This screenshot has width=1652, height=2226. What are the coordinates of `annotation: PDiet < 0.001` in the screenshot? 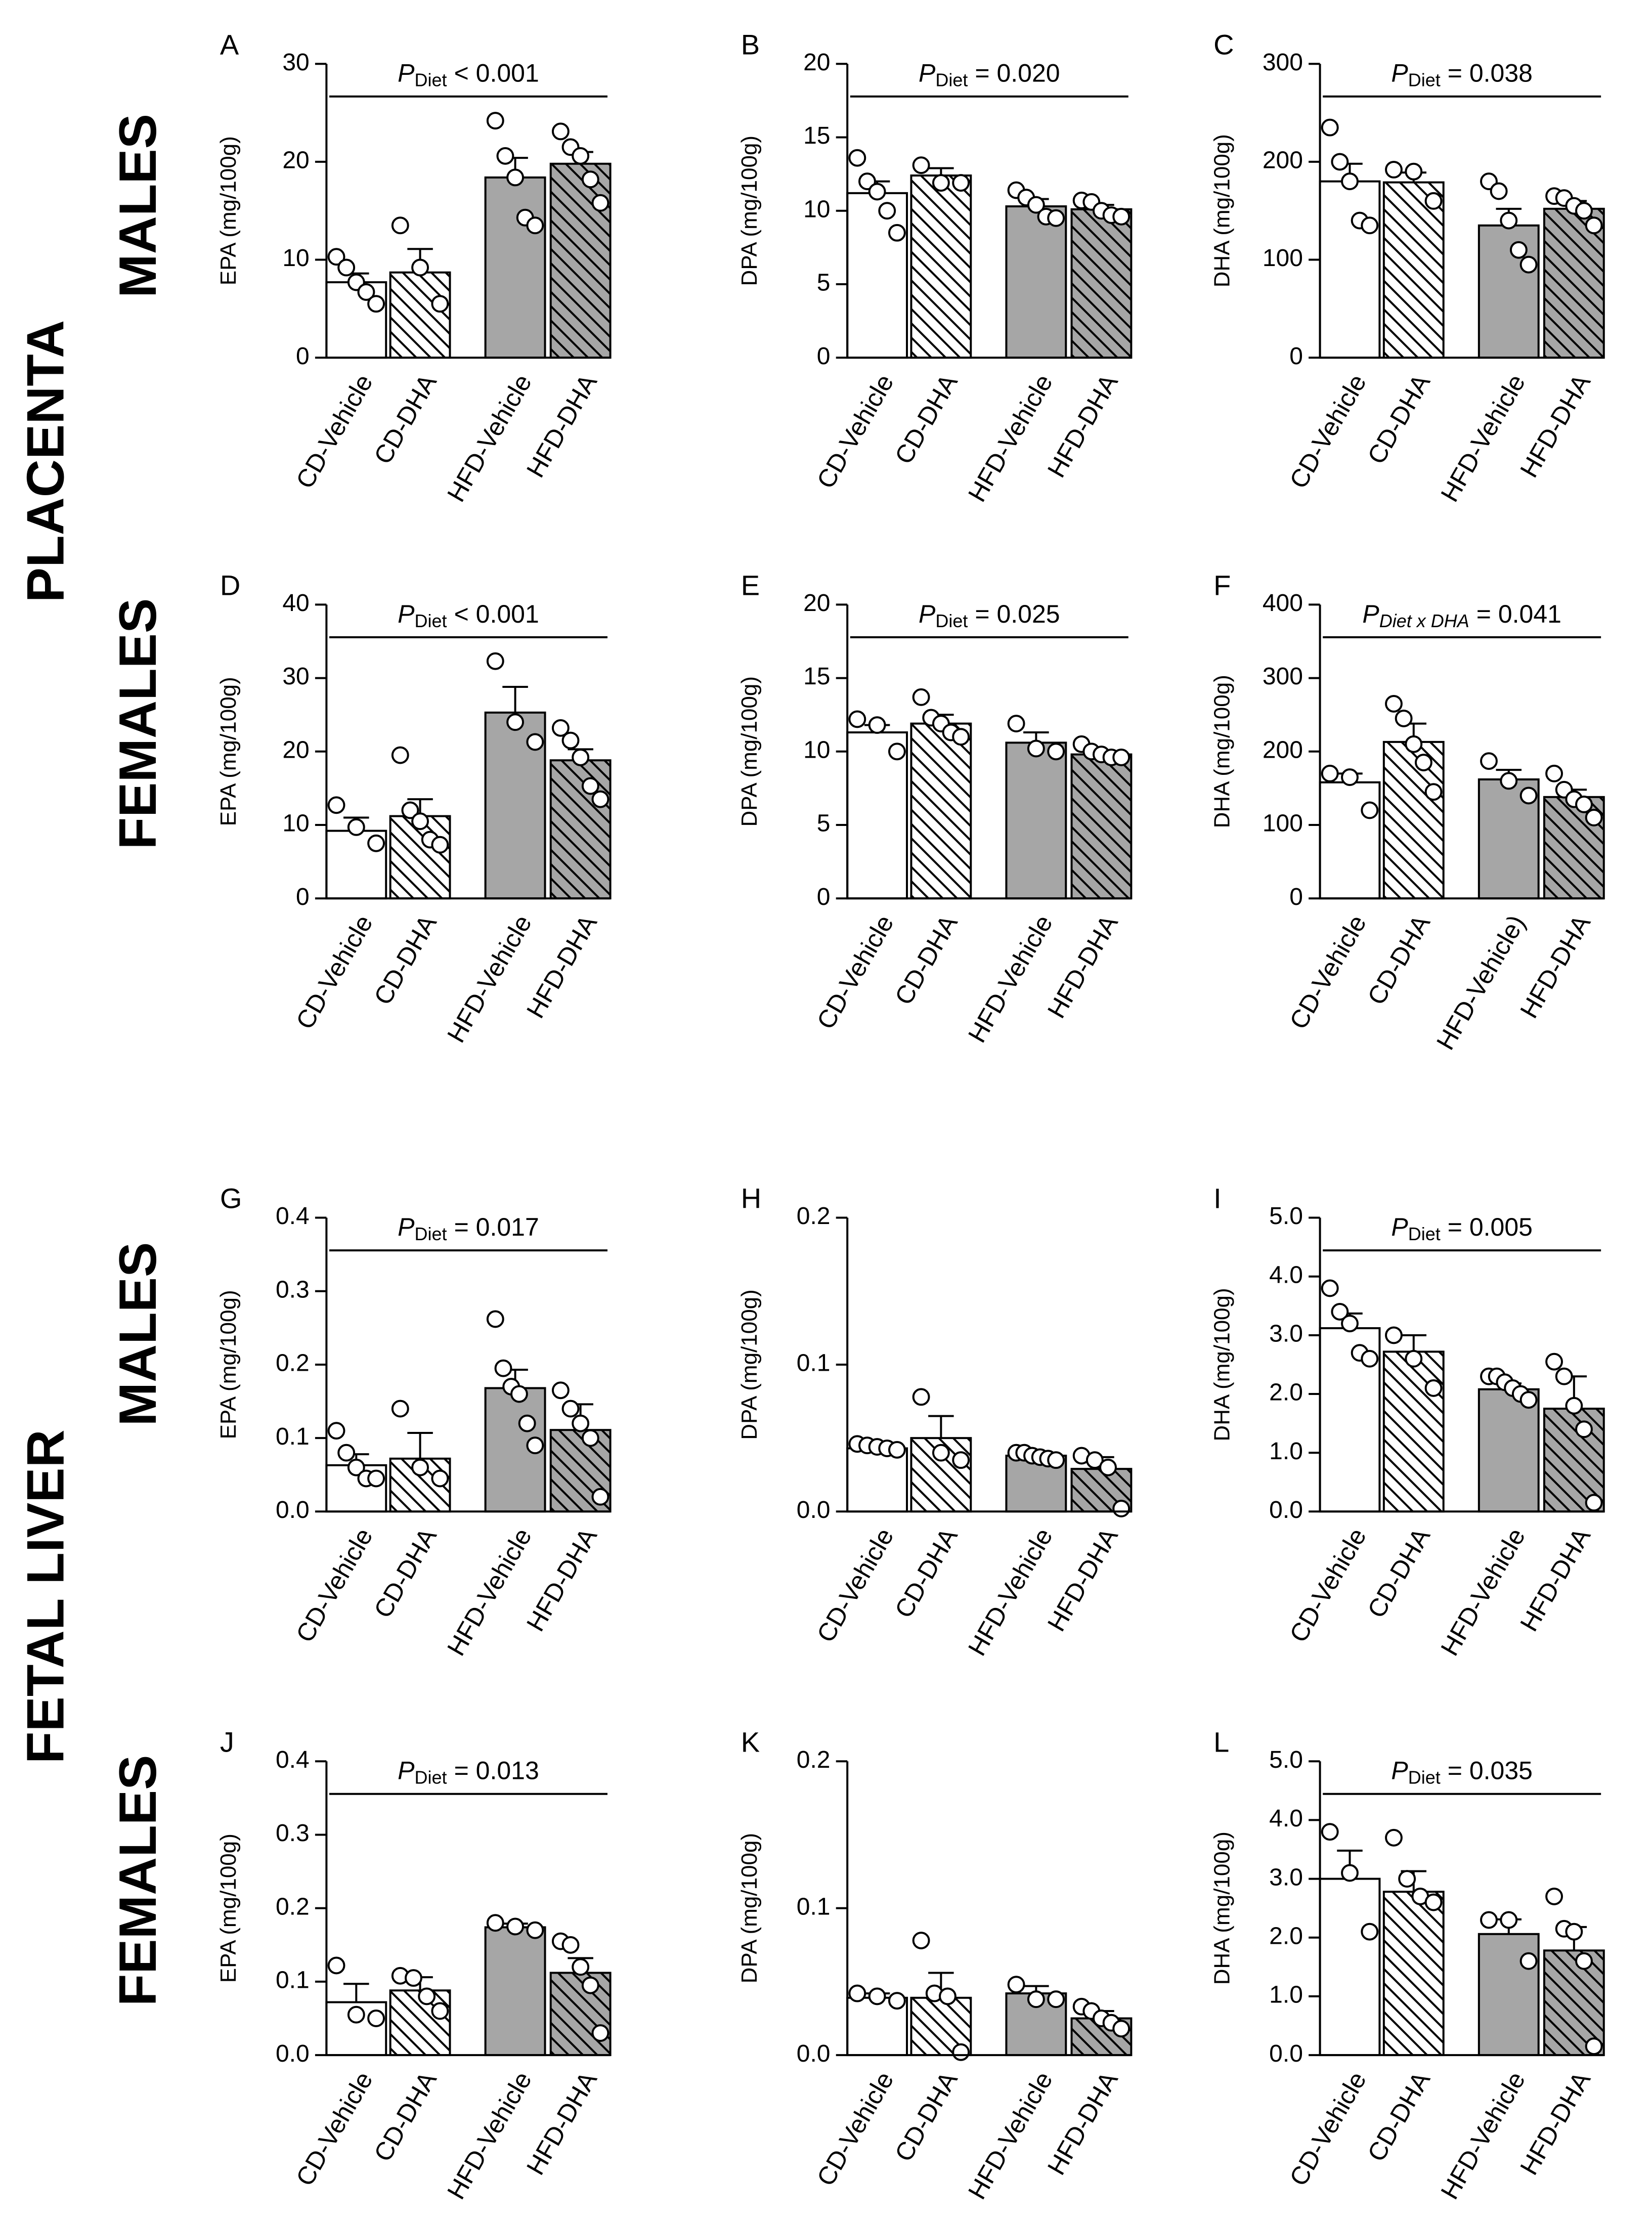 It's located at (468, 615).